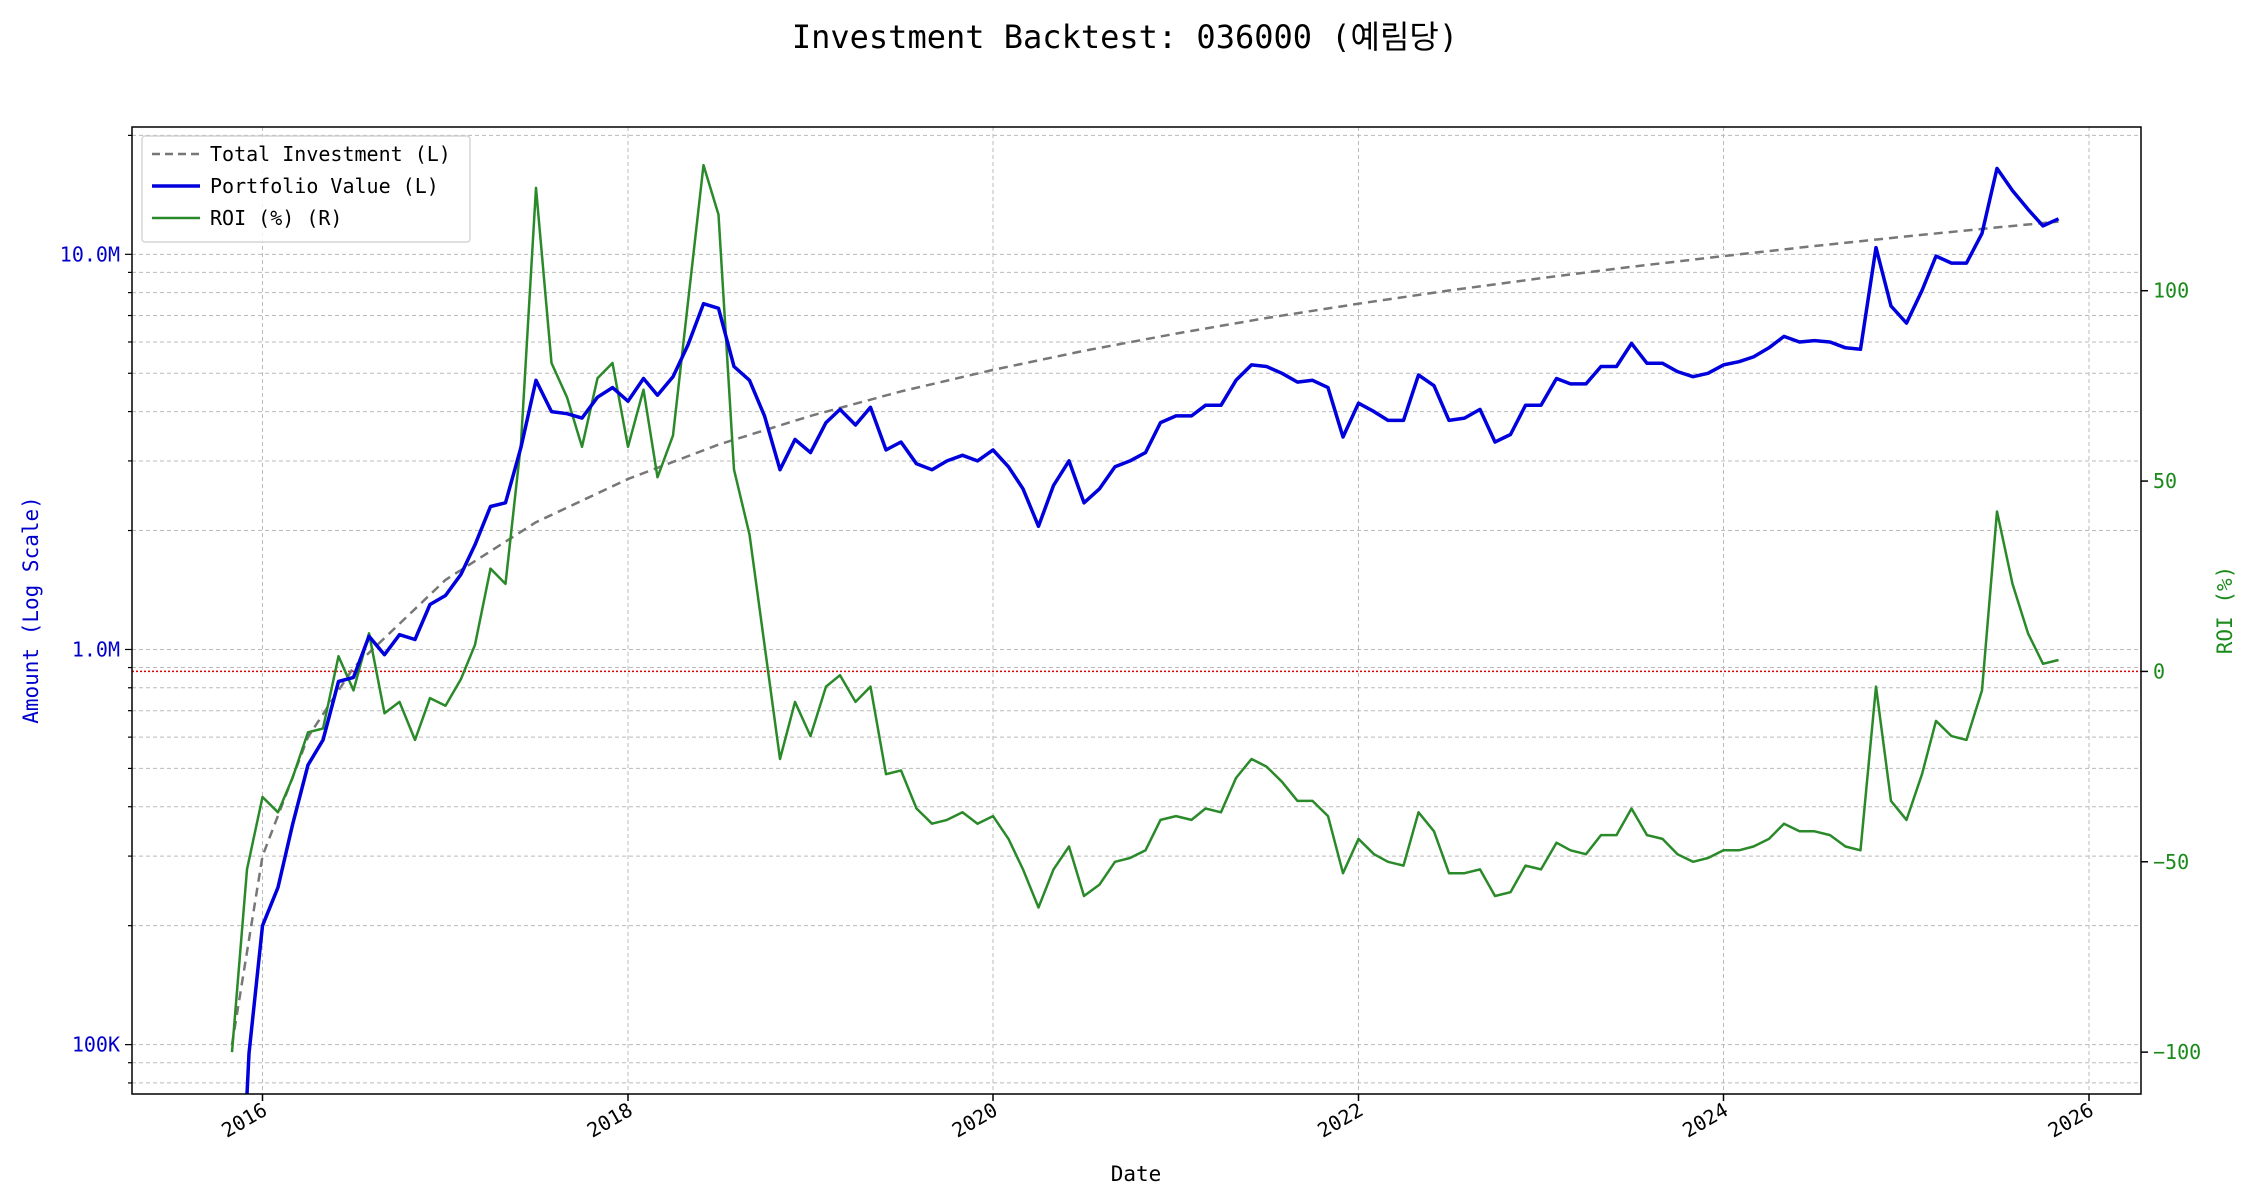  I want to click on x-tick-label: 2022, so click(1340, 1120).